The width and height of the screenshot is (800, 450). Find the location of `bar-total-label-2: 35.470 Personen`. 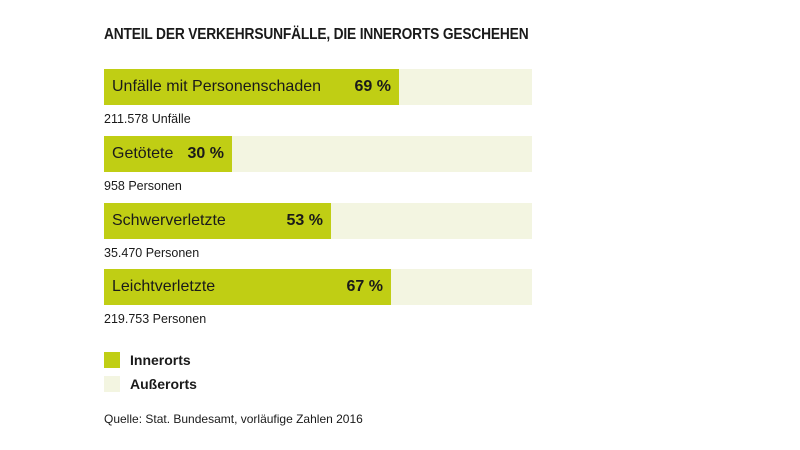

bar-total-label-2: 35.470 Personen is located at coordinates (152, 253).